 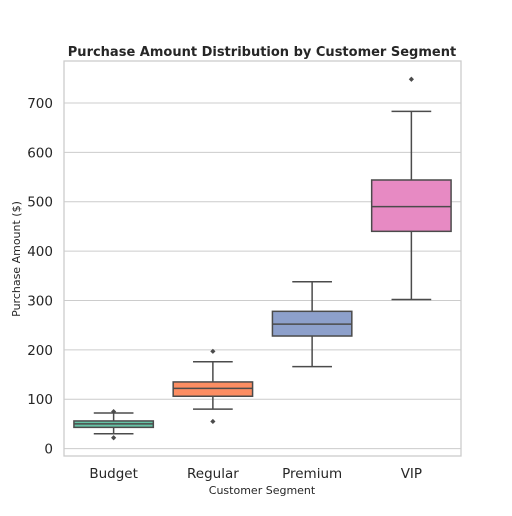 What do you see at coordinates (255, 474) in the screenshot?
I see `x-axis-ticks: Budget Regular Premium VIP` at bounding box center [255, 474].